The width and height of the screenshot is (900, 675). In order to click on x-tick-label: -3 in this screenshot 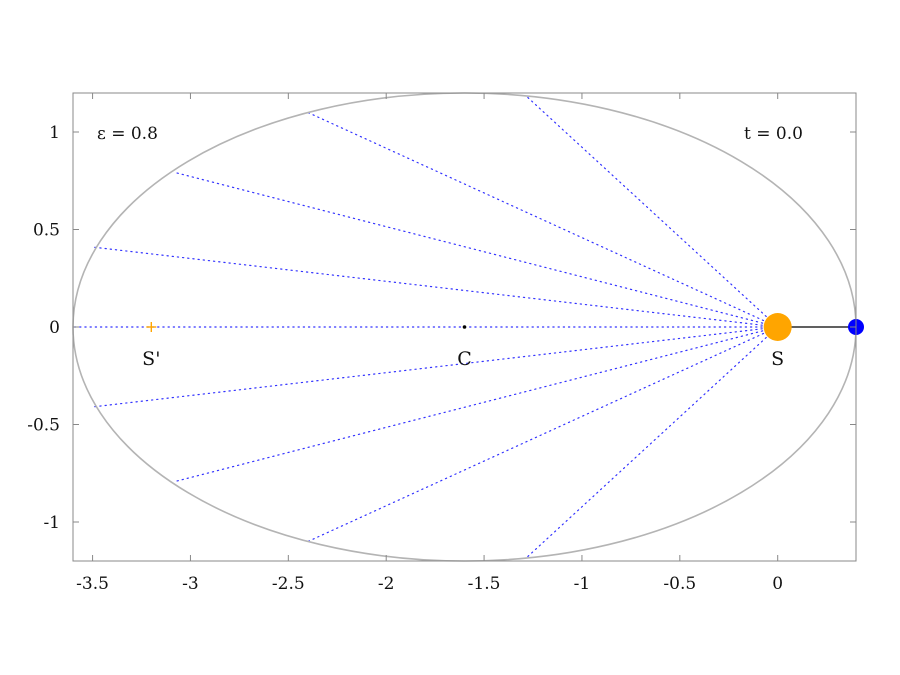, I will do `click(190, 584)`.